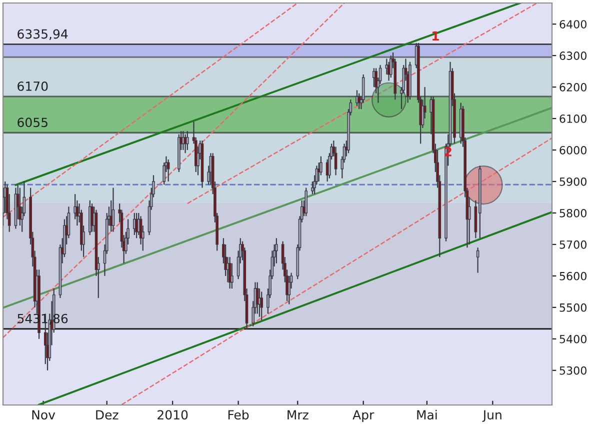 This screenshot has height=435, width=595. What do you see at coordinates (573, 24) in the screenshot?
I see `y-tick-label: 6400` at bounding box center [573, 24].